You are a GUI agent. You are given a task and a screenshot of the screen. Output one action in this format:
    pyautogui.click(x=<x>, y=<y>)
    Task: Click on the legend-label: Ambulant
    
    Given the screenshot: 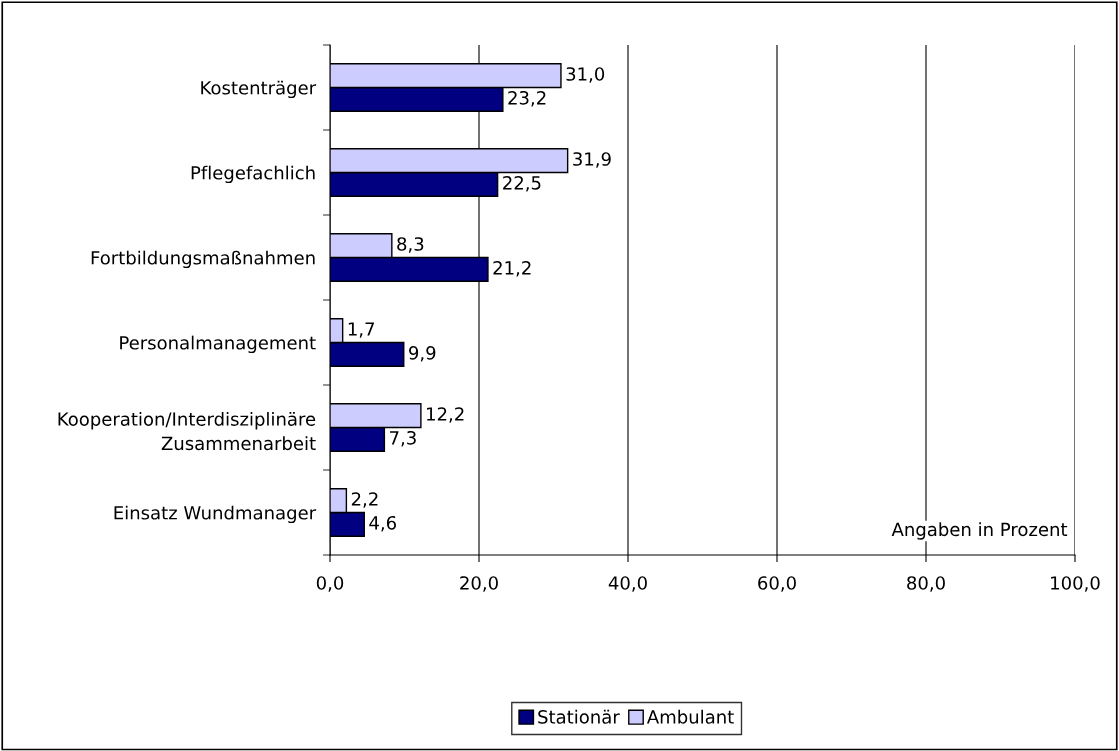 What is the action you would take?
    pyautogui.click(x=690, y=716)
    